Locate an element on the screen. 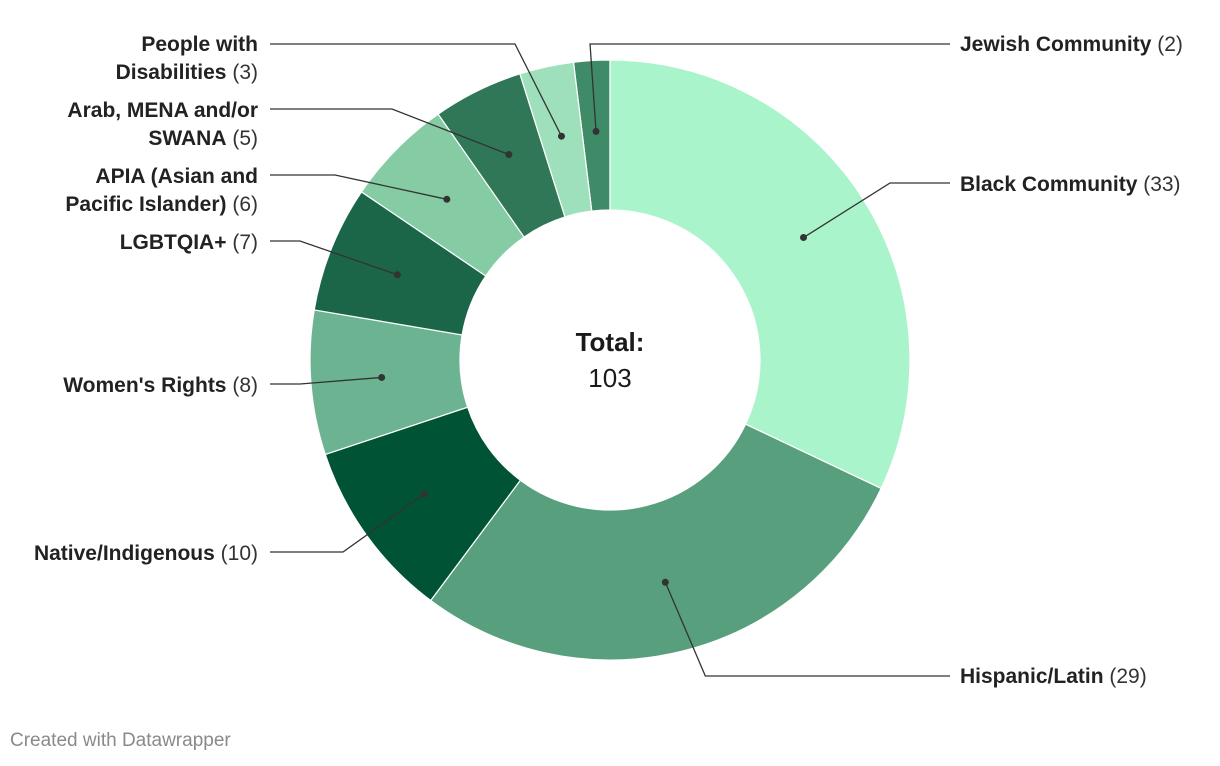 Image resolution: width=1220 pixels, height=766 pixels. leader-line-hispanic-latin is located at coordinates (807, 629).